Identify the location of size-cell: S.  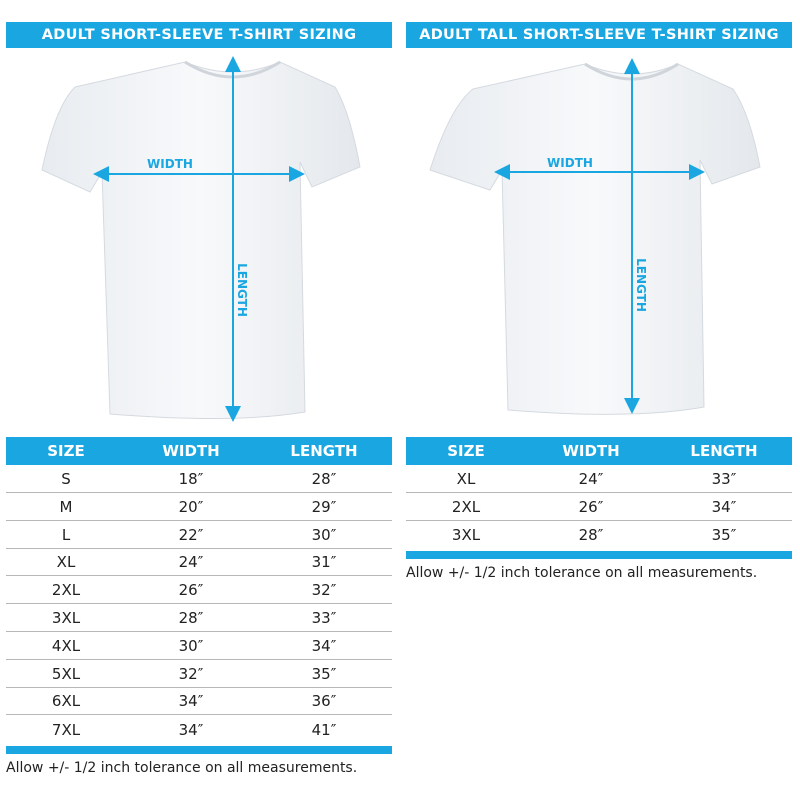
(66, 479).